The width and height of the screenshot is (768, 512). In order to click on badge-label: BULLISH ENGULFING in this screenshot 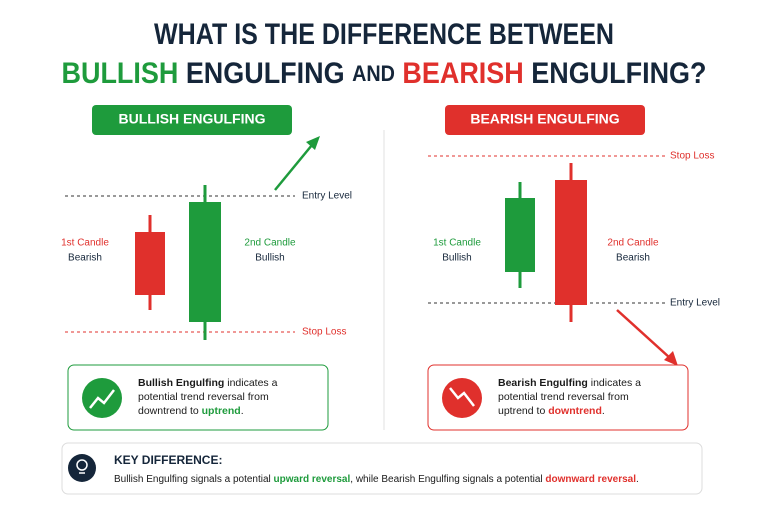, I will do `click(192, 119)`.